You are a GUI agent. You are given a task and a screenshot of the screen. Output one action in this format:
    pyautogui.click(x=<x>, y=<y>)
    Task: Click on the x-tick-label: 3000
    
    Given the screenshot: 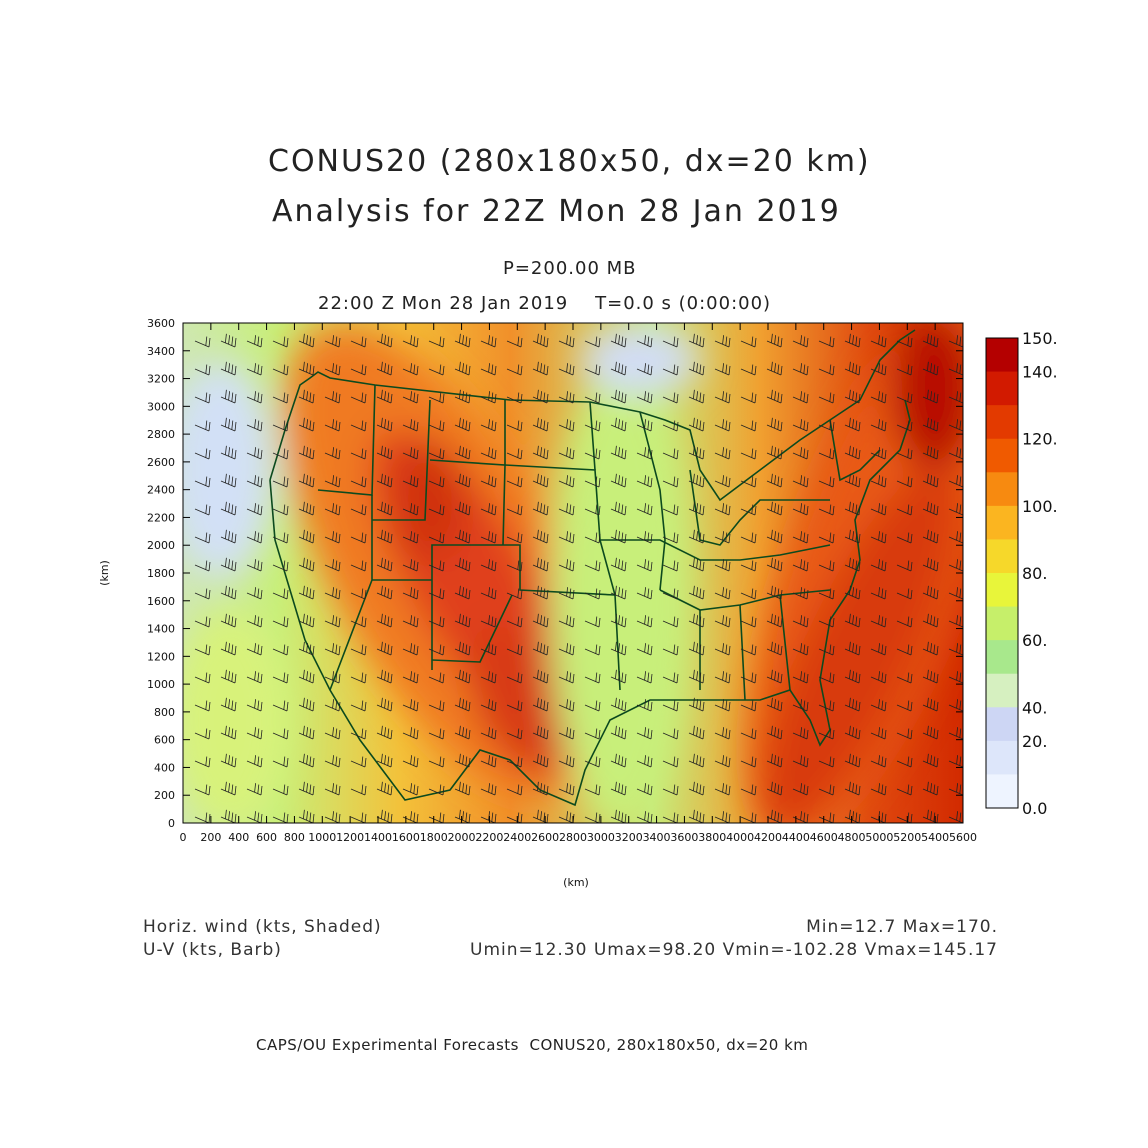 What is the action you would take?
    pyautogui.click(x=601, y=837)
    